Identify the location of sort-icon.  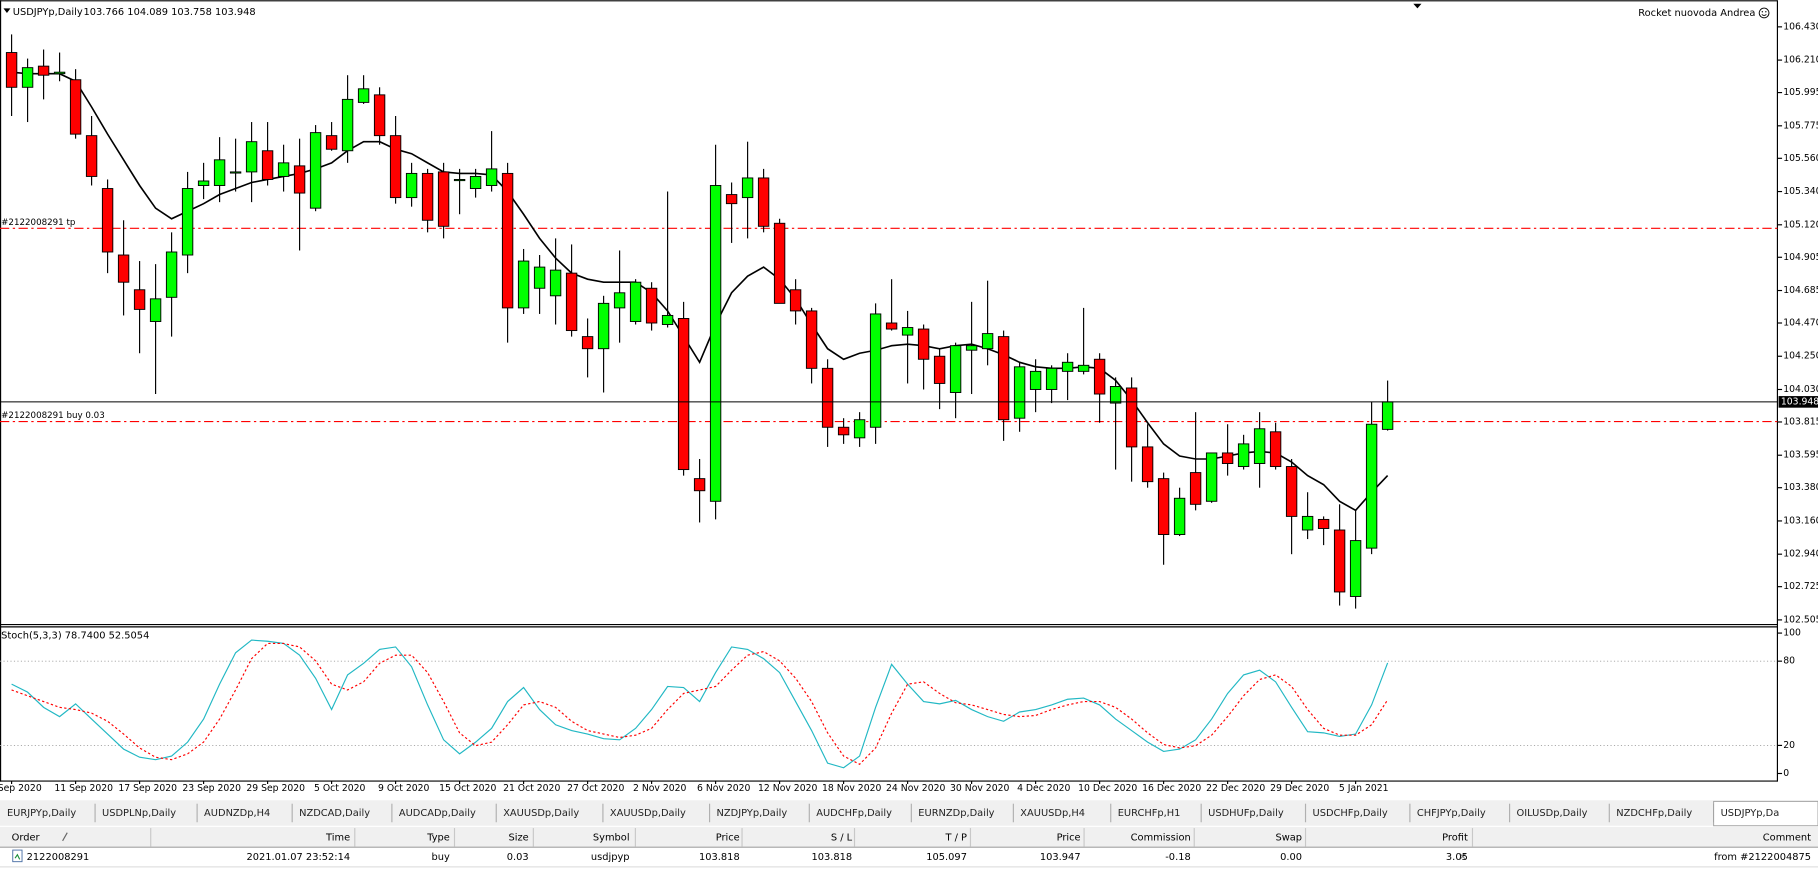
(65, 837).